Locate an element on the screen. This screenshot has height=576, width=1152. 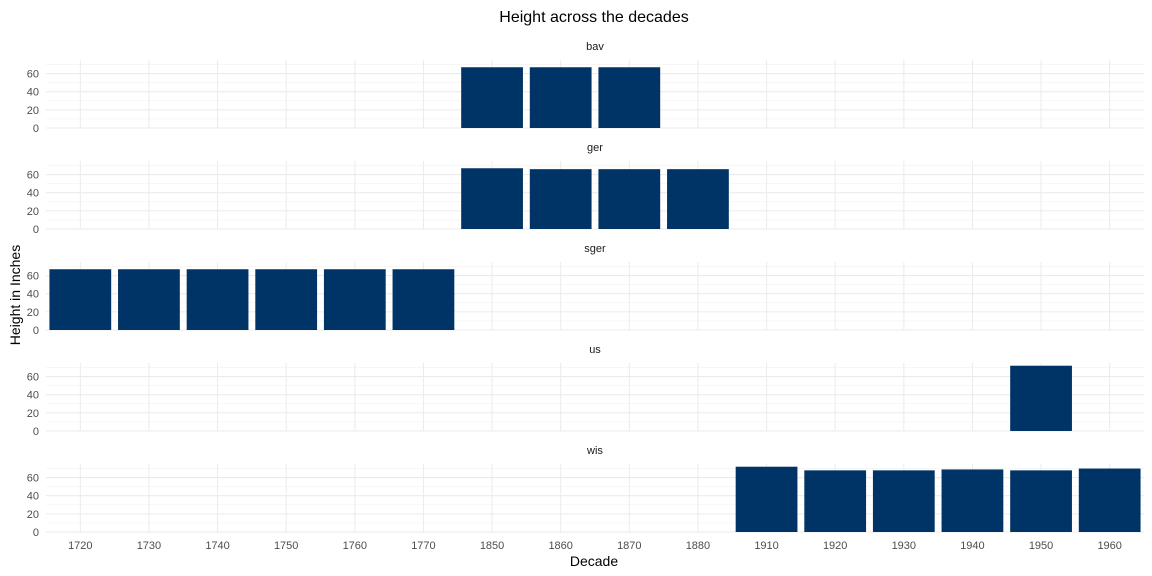
x-tick-label: 1770 is located at coordinates (423, 546).